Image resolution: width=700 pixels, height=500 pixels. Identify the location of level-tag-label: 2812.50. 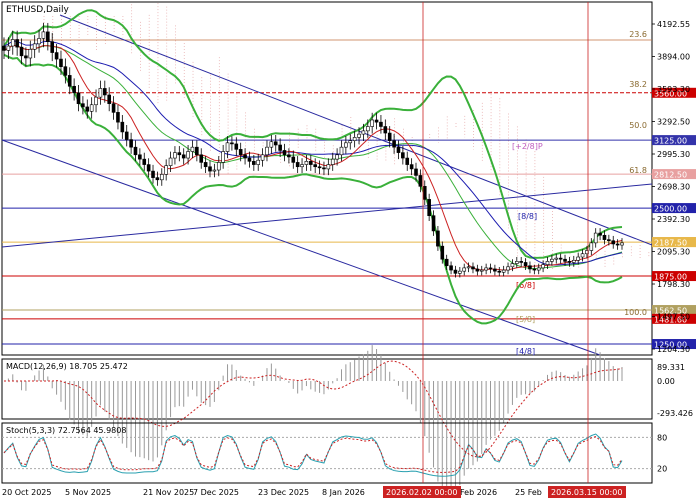
(670, 175).